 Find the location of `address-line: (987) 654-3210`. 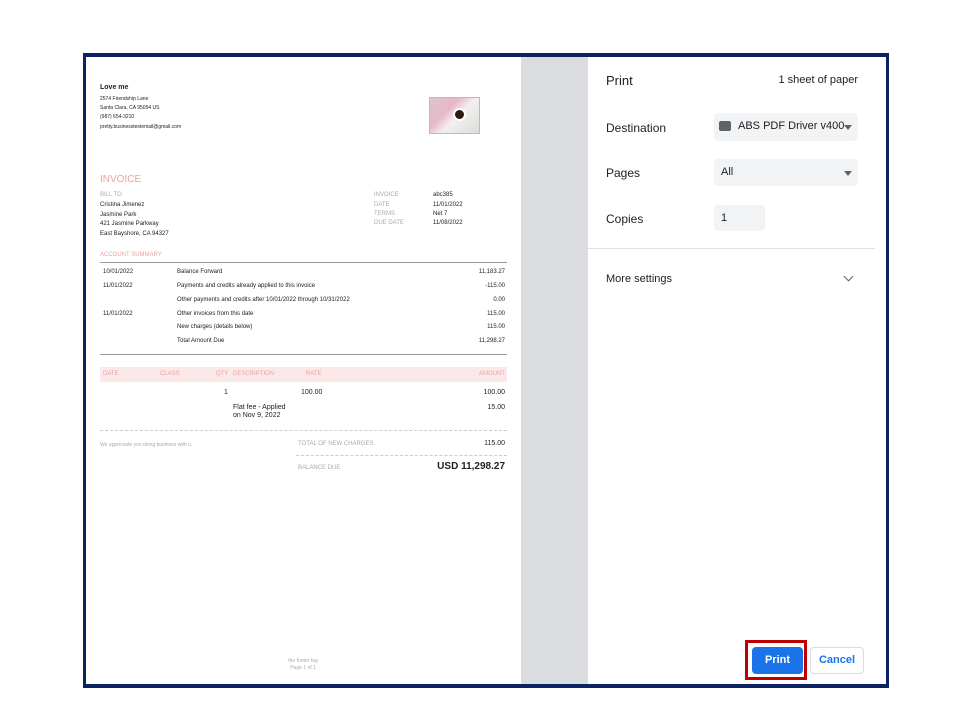

address-line: (987) 654-3210 is located at coordinates (117, 117).